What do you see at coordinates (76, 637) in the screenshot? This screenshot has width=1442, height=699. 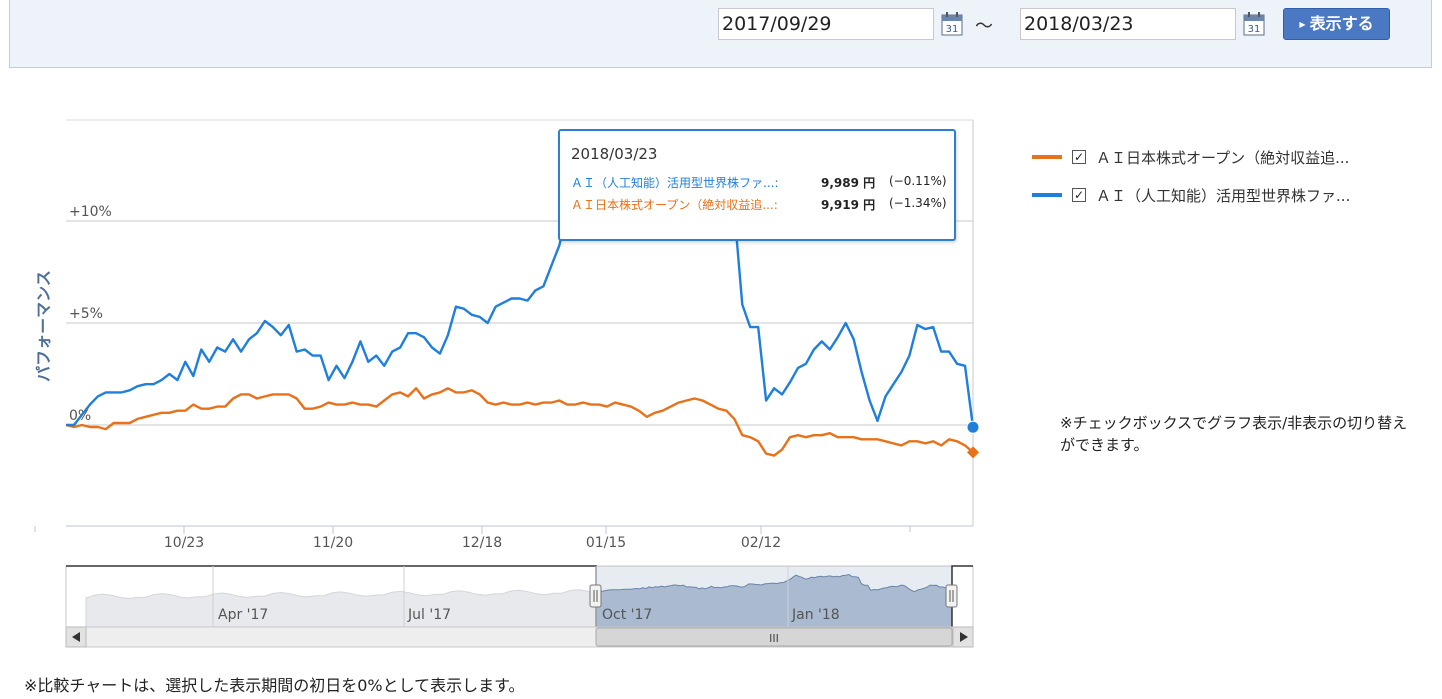 I see `arrow-left-icon` at bounding box center [76, 637].